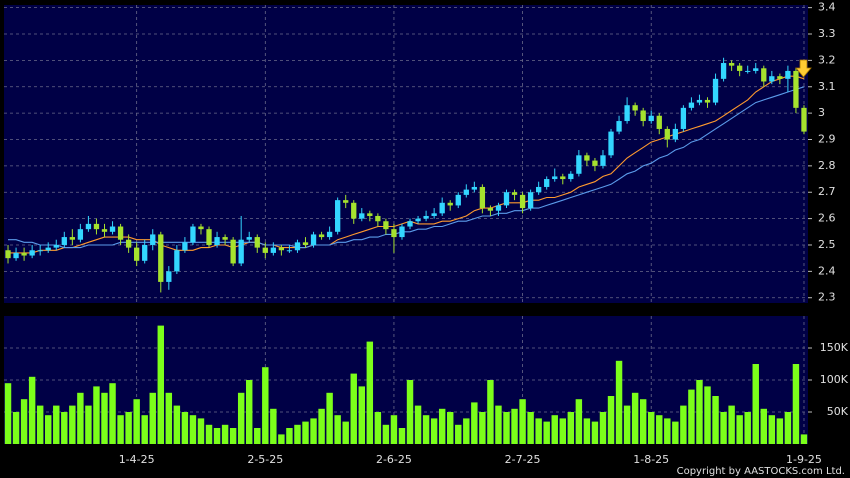  I want to click on signal-arrow, so click(803, 68).